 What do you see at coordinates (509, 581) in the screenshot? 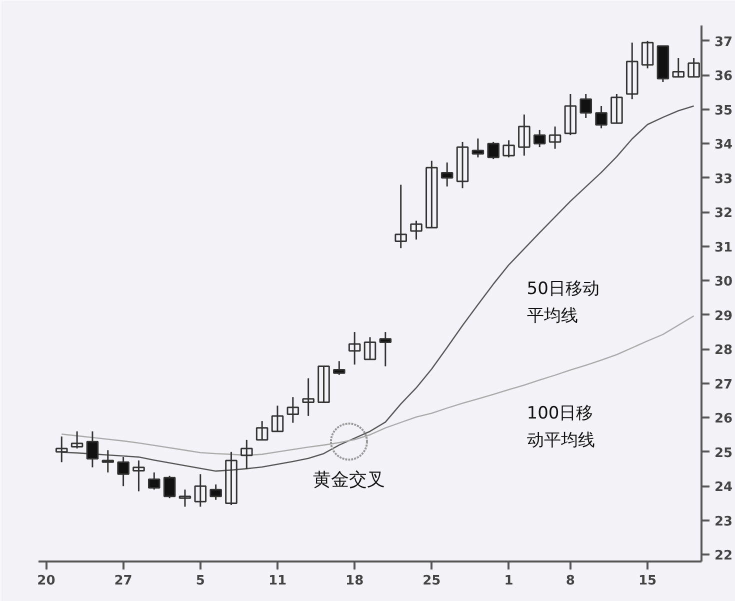
I see `x-tick-label: 1` at bounding box center [509, 581].